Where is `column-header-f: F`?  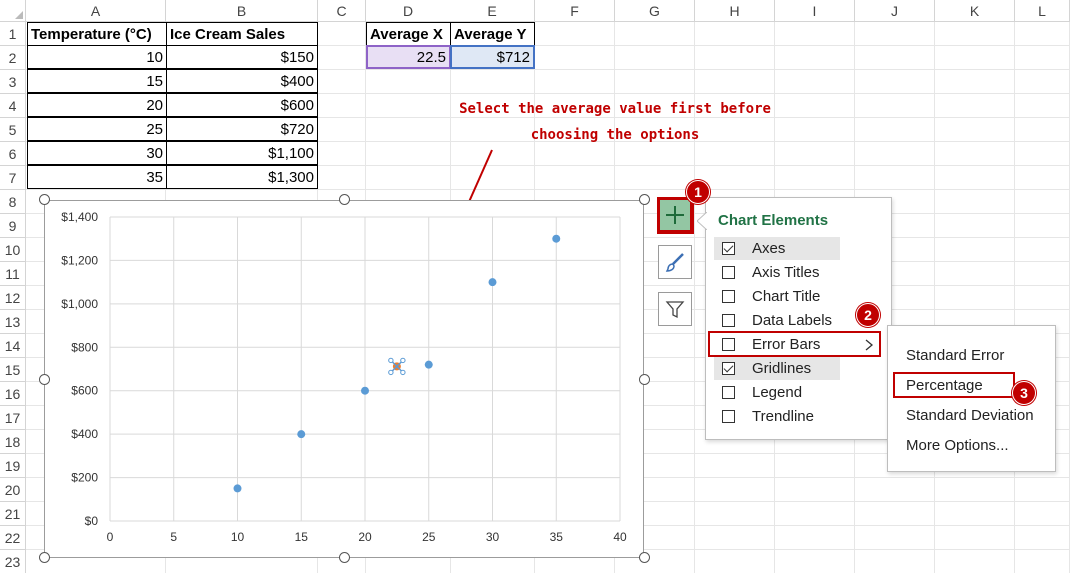 column-header-f: F is located at coordinates (575, 11).